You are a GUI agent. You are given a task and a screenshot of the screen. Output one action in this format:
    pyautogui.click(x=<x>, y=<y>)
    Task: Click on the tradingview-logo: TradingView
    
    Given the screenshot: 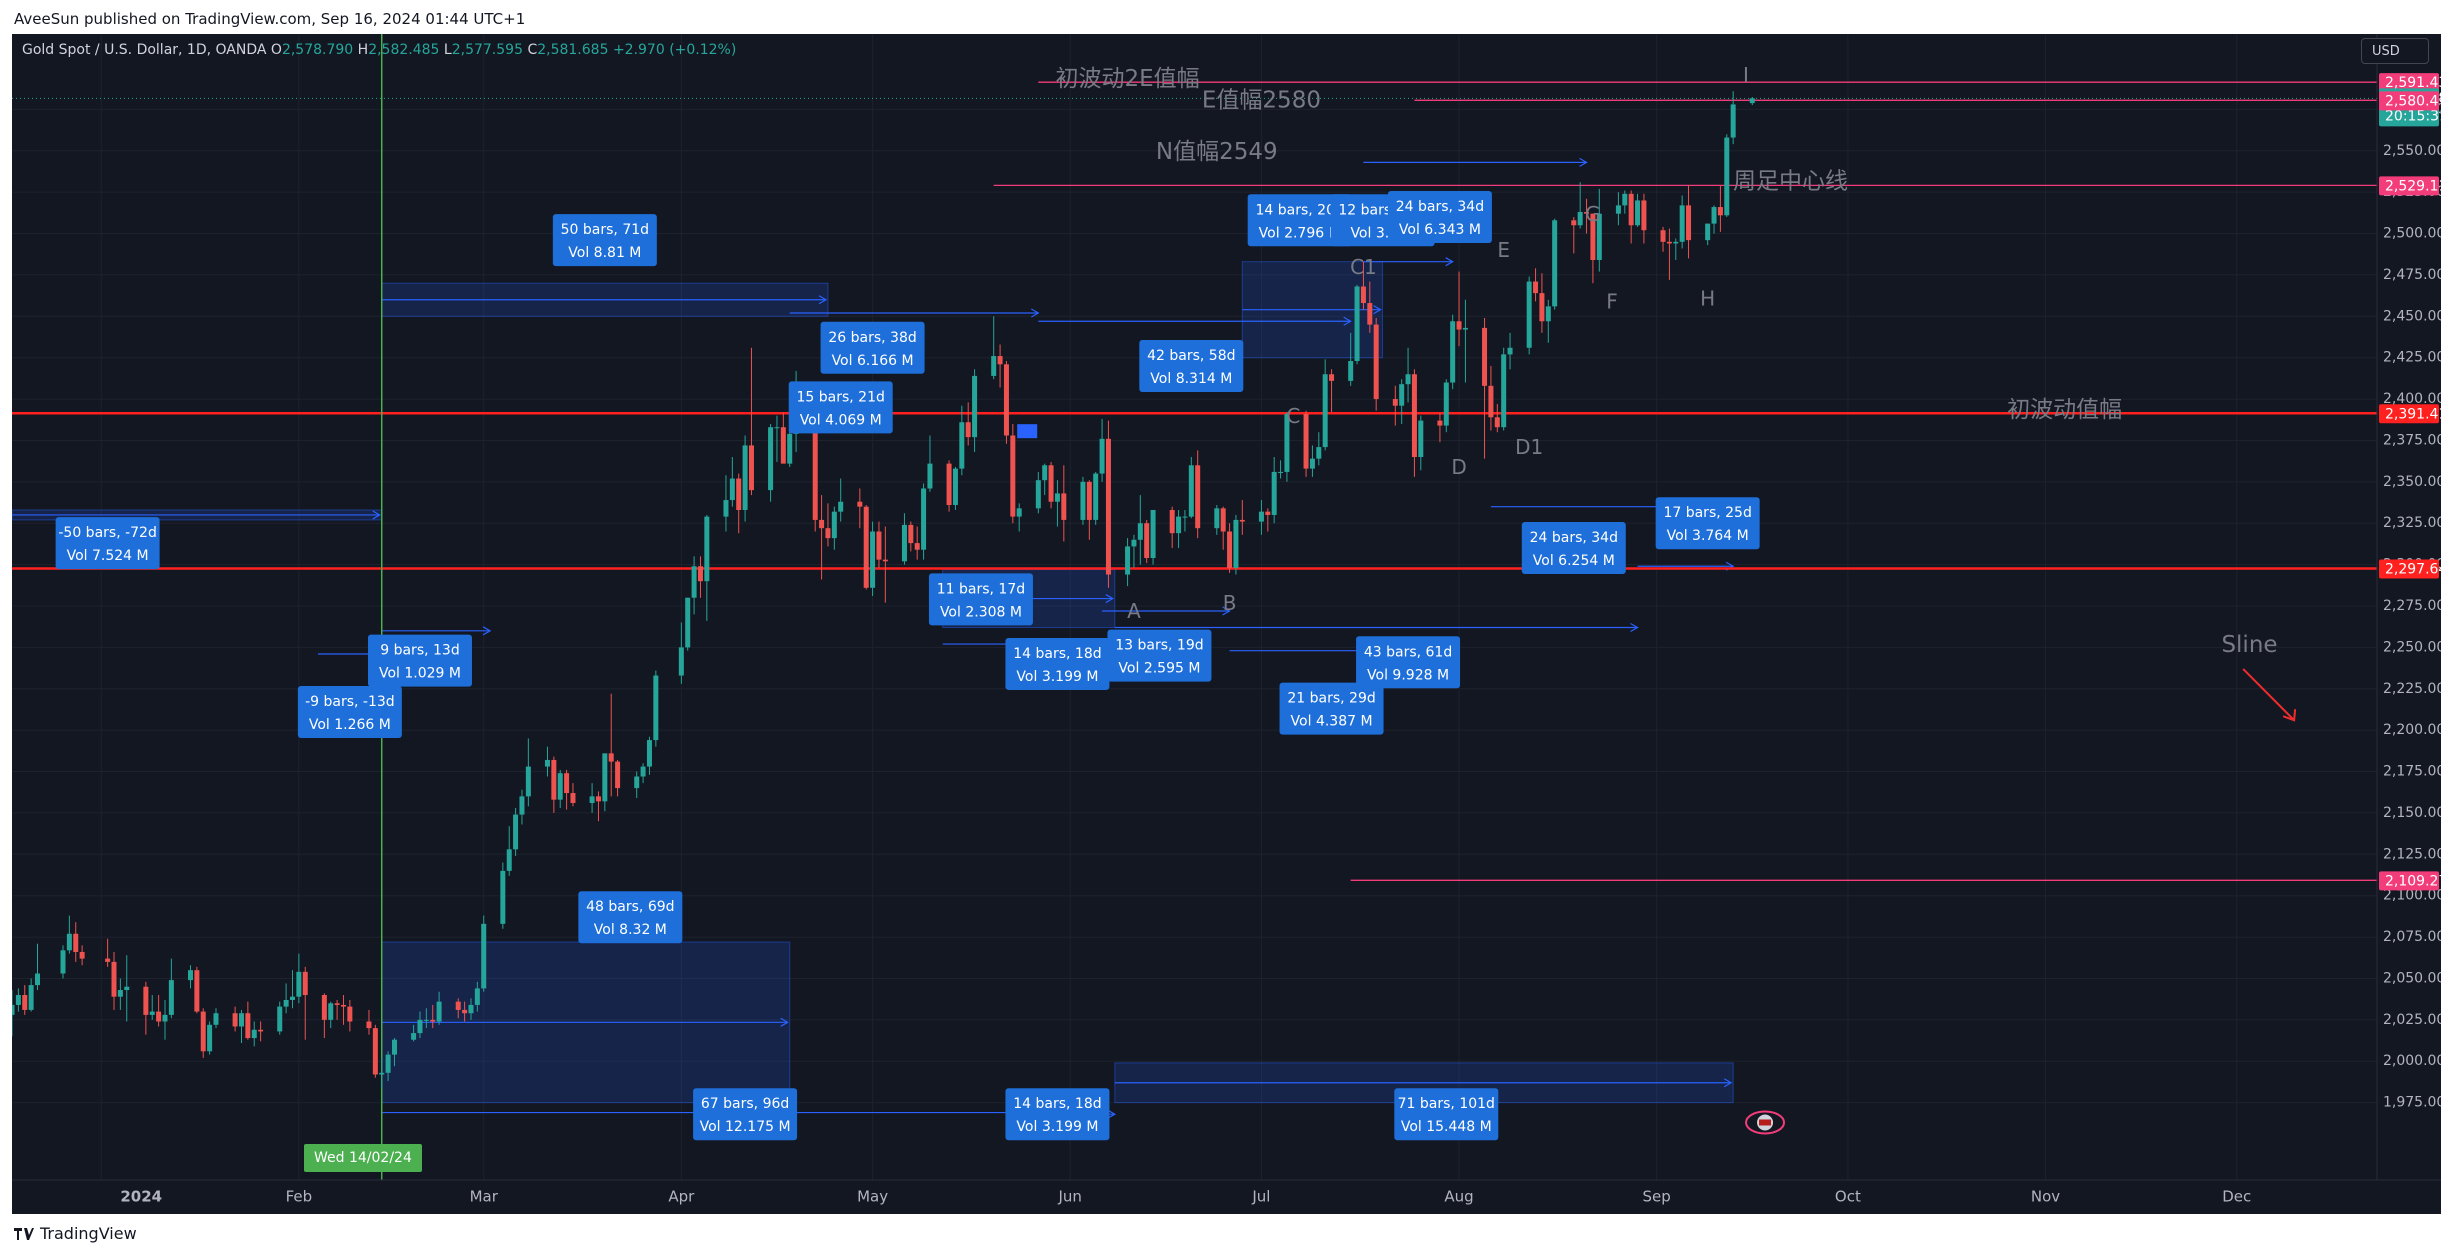 What is the action you would take?
    pyautogui.click(x=75, y=1233)
    